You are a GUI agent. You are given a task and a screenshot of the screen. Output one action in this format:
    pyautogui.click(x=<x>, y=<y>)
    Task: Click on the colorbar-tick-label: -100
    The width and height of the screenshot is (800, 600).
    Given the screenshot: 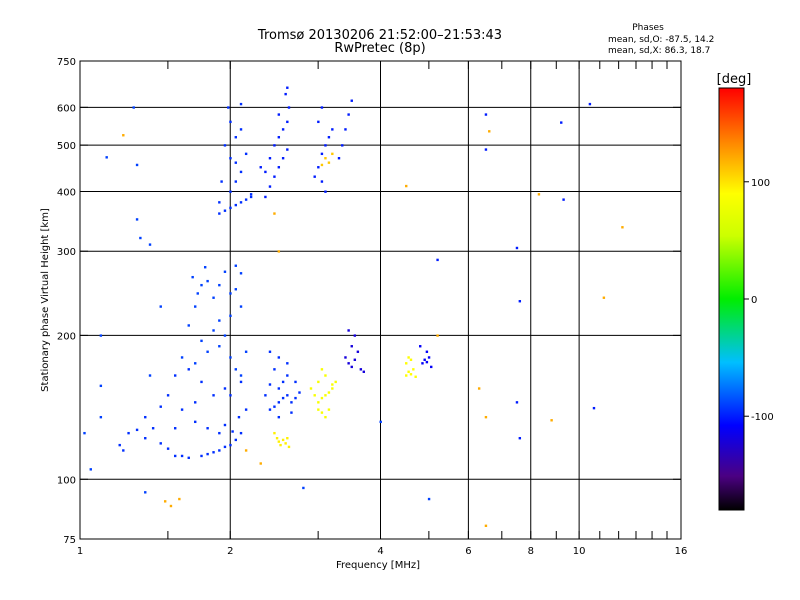 What is the action you would take?
    pyautogui.click(x=762, y=417)
    